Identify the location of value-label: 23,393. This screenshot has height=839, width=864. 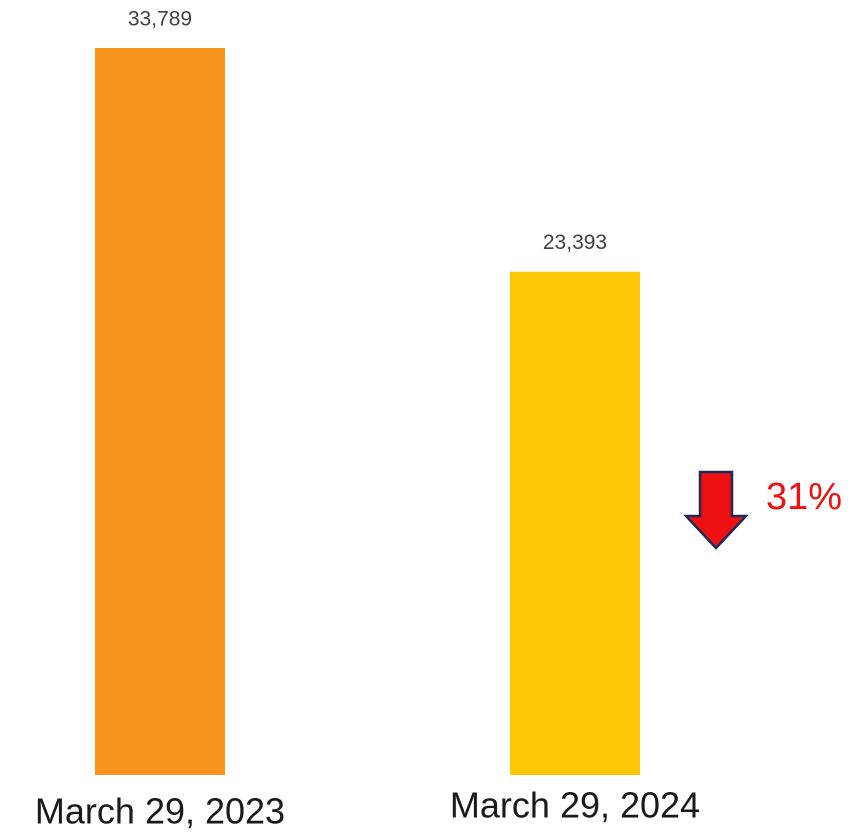
(575, 242).